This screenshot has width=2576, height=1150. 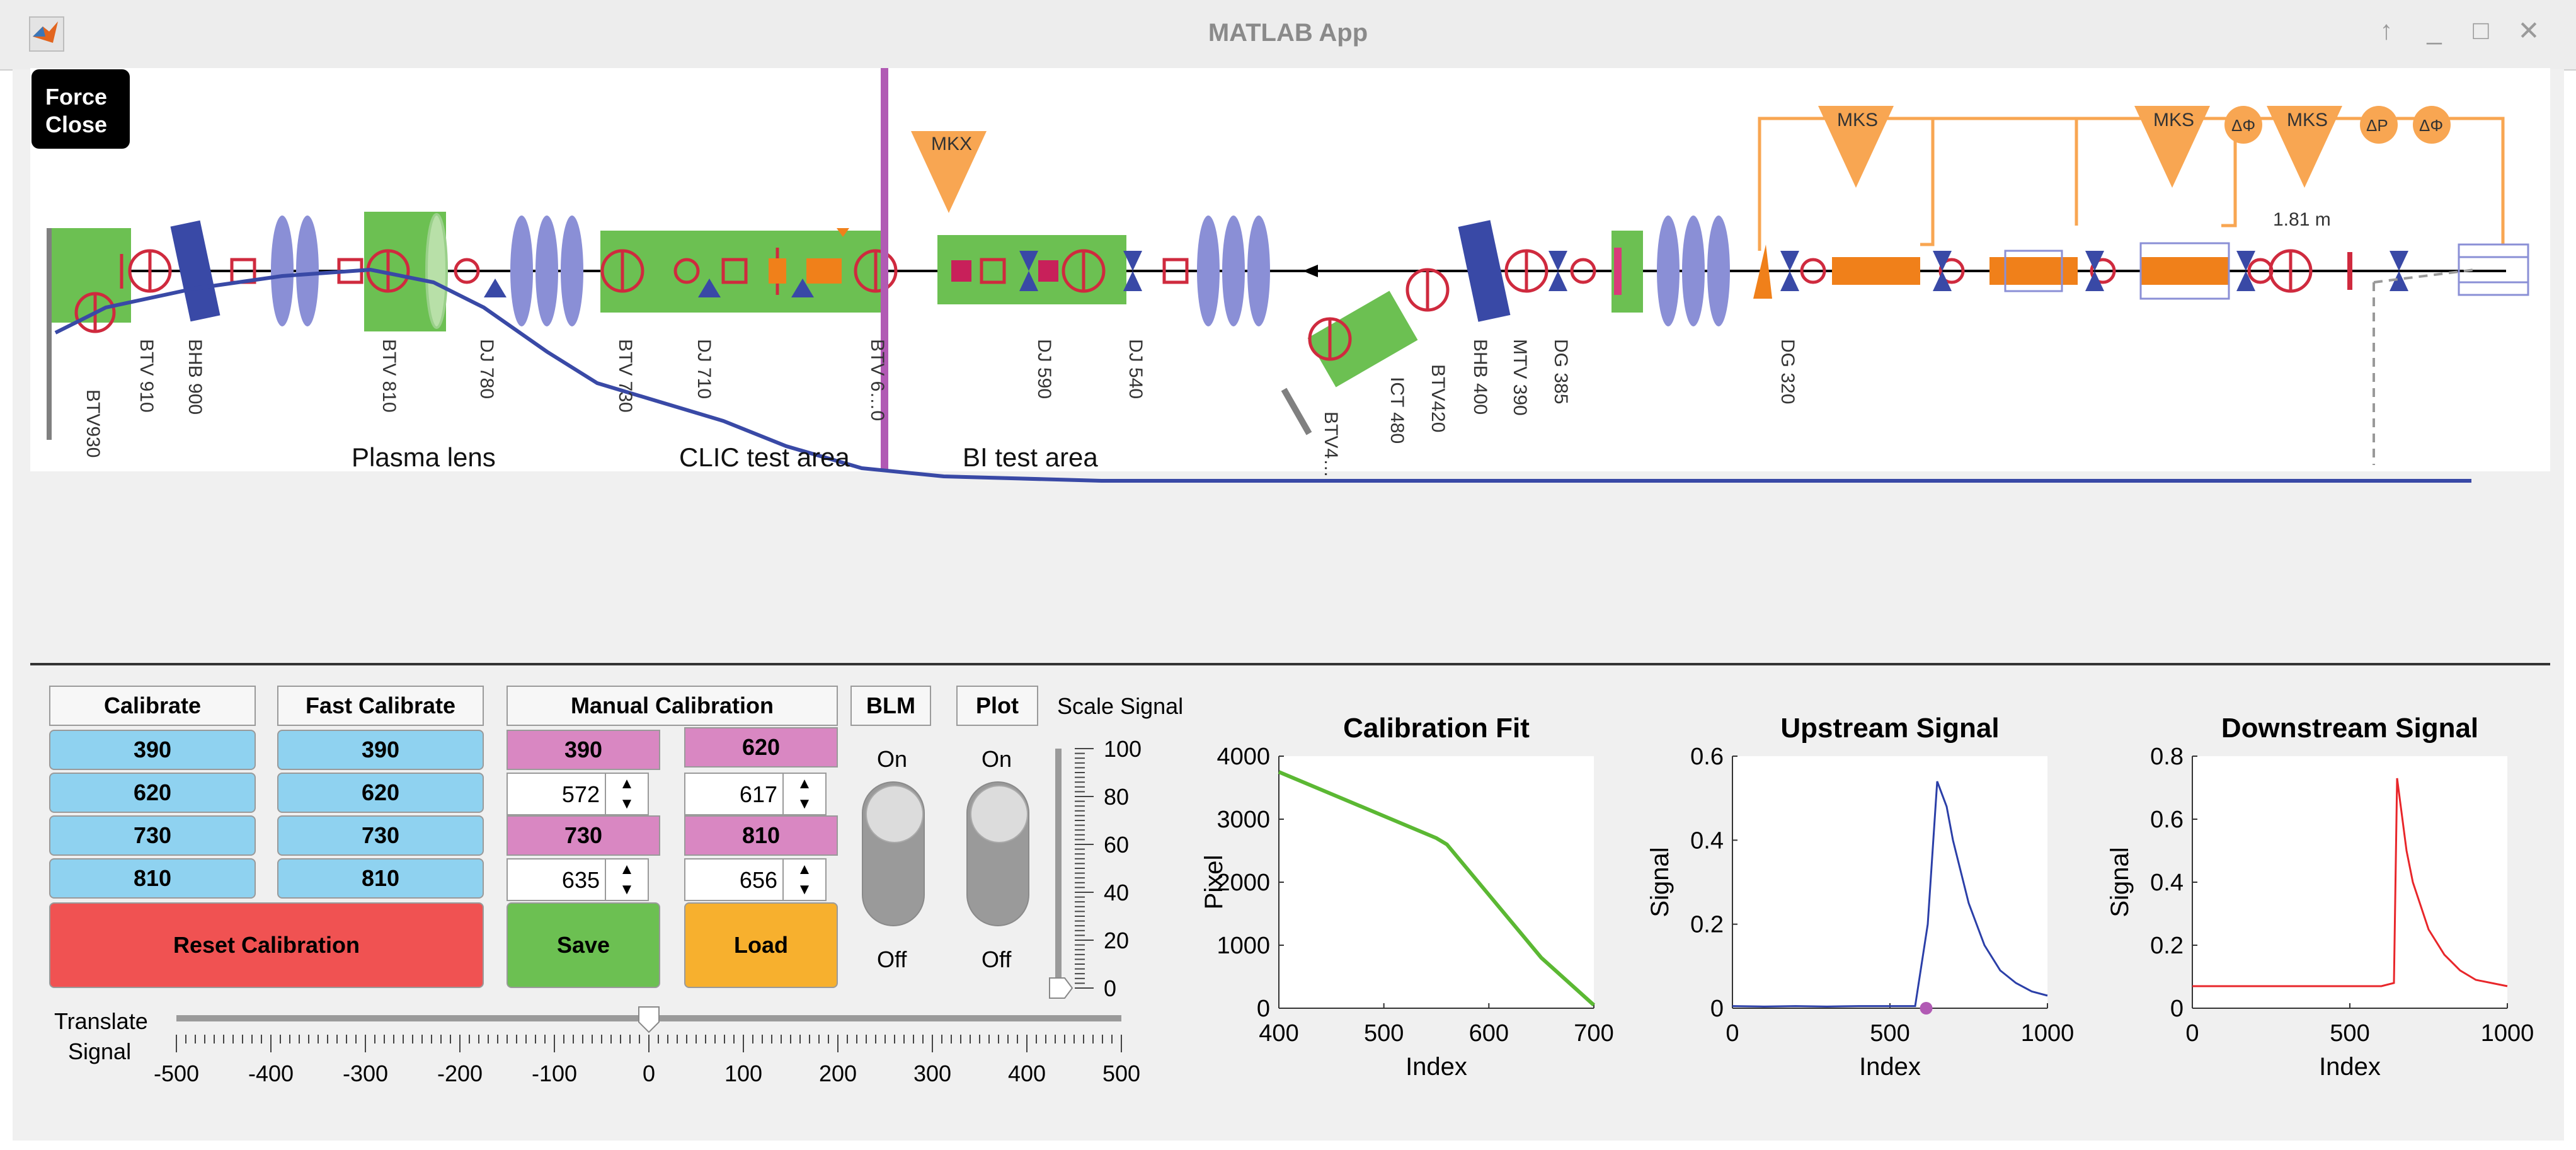 What do you see at coordinates (93, 423) in the screenshot?
I see `device-label: BTV930` at bounding box center [93, 423].